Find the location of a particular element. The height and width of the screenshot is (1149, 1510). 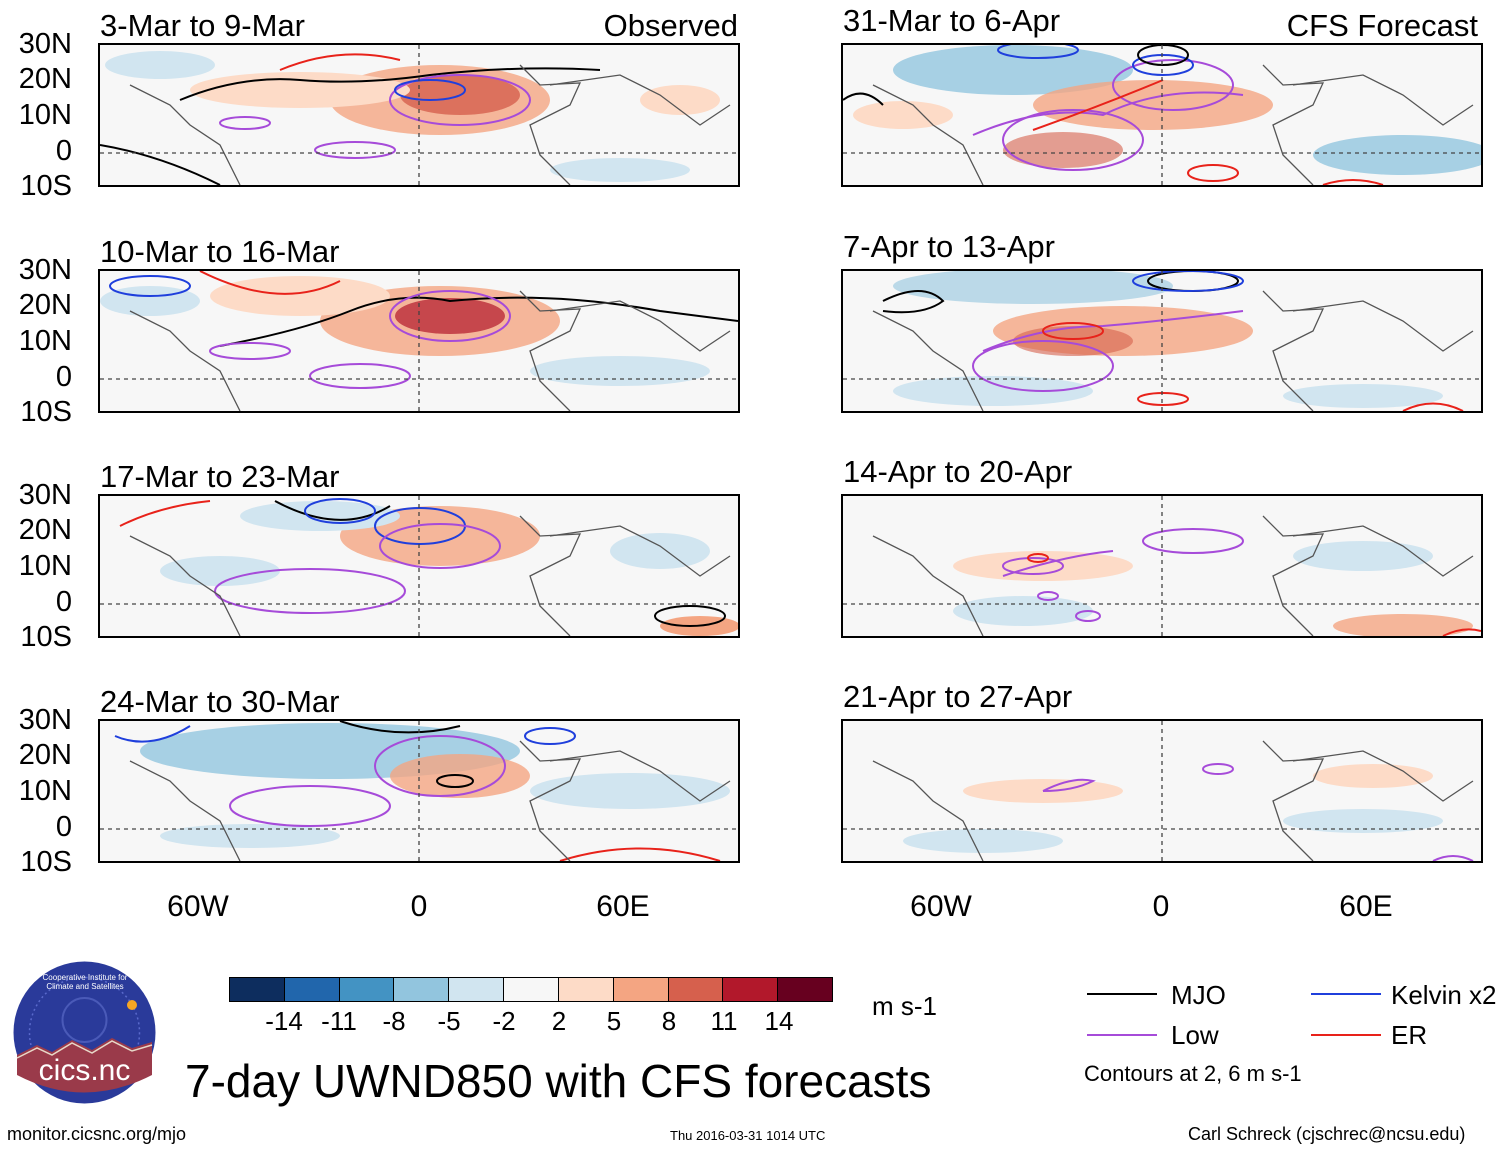

colorbar-tick-label: -8 is located at coordinates (394, 1021).